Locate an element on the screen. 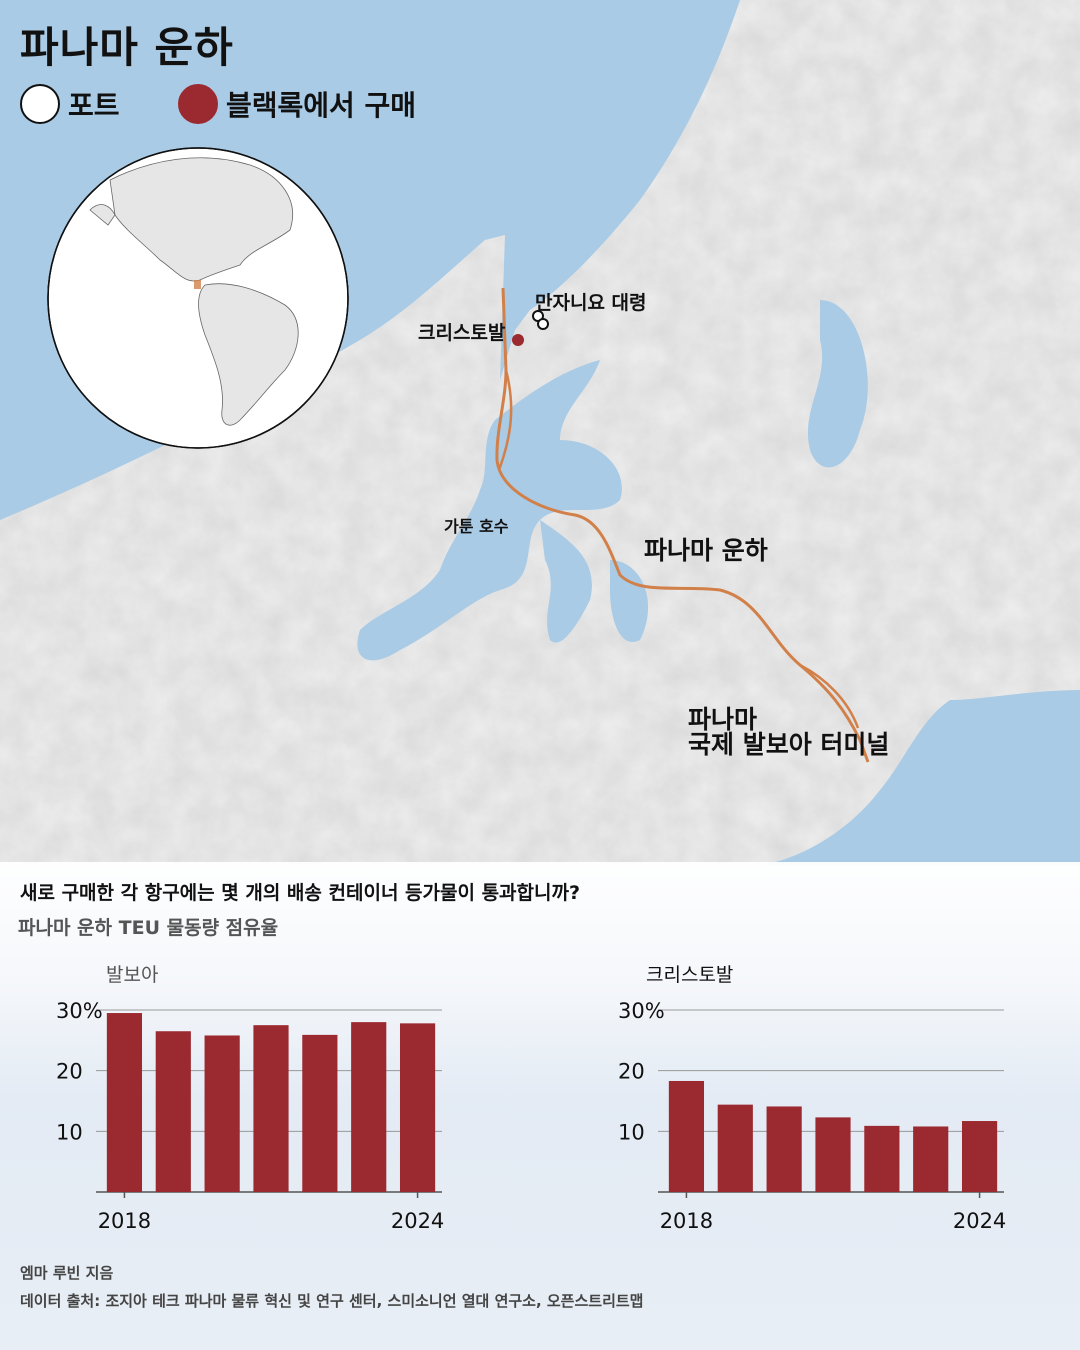 The width and height of the screenshot is (1080, 1350). label-cristobal: 크리스토발 is located at coordinates (462, 333).